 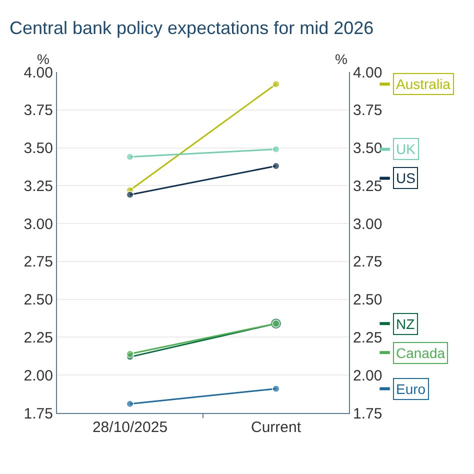 What do you see at coordinates (367, 337) in the screenshot?
I see `y2-tick-label: 2.25` at bounding box center [367, 337].